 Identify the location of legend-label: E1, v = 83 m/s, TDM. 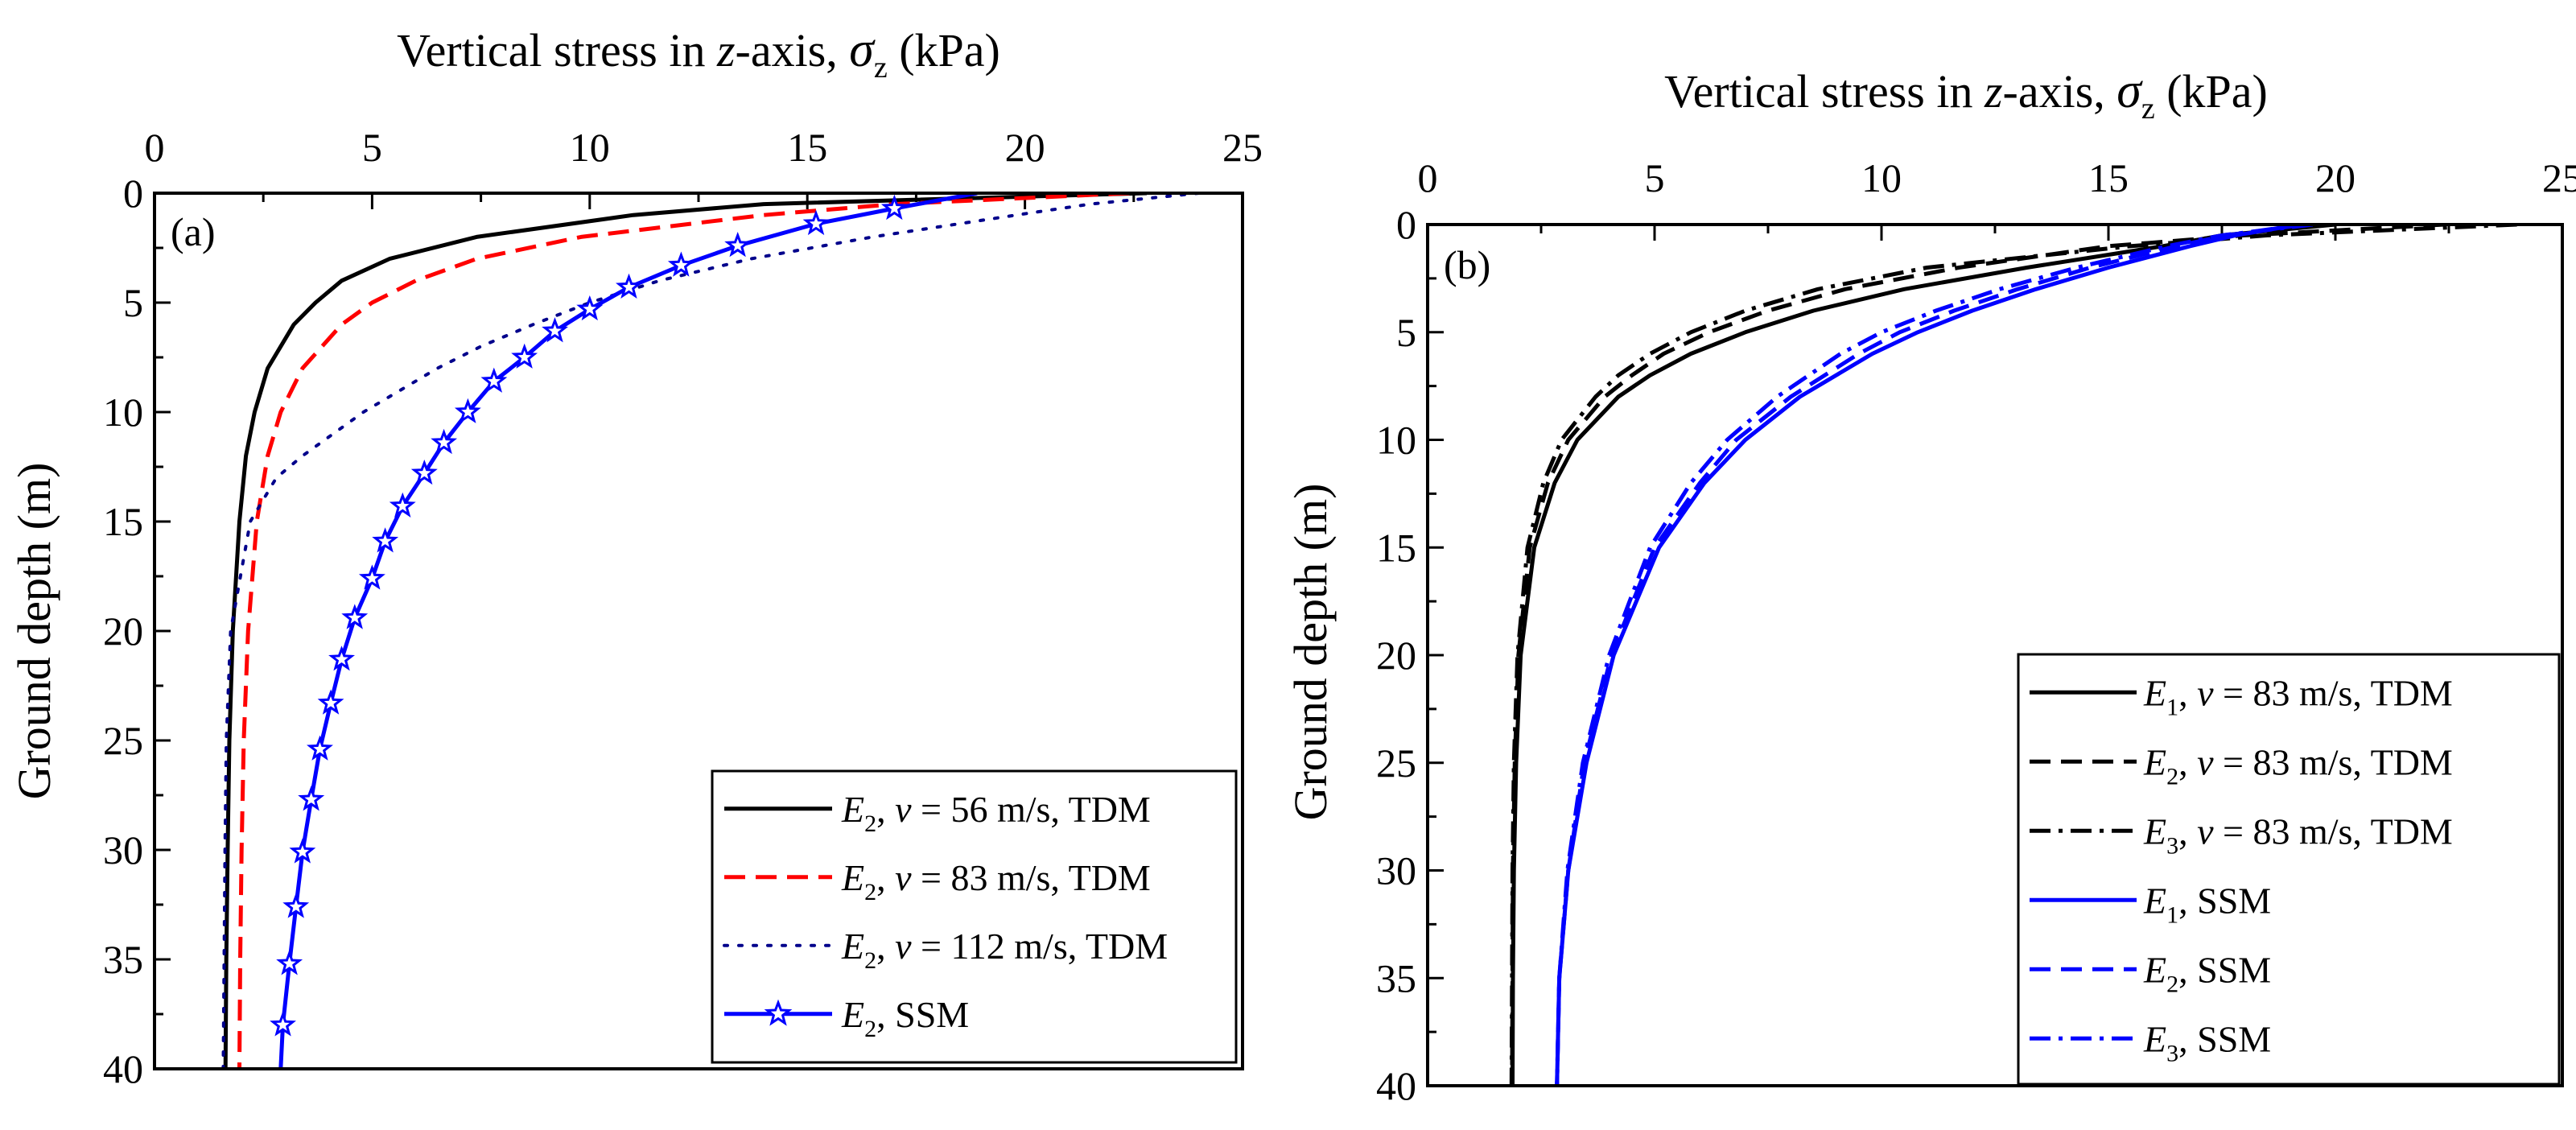
(2298, 696).